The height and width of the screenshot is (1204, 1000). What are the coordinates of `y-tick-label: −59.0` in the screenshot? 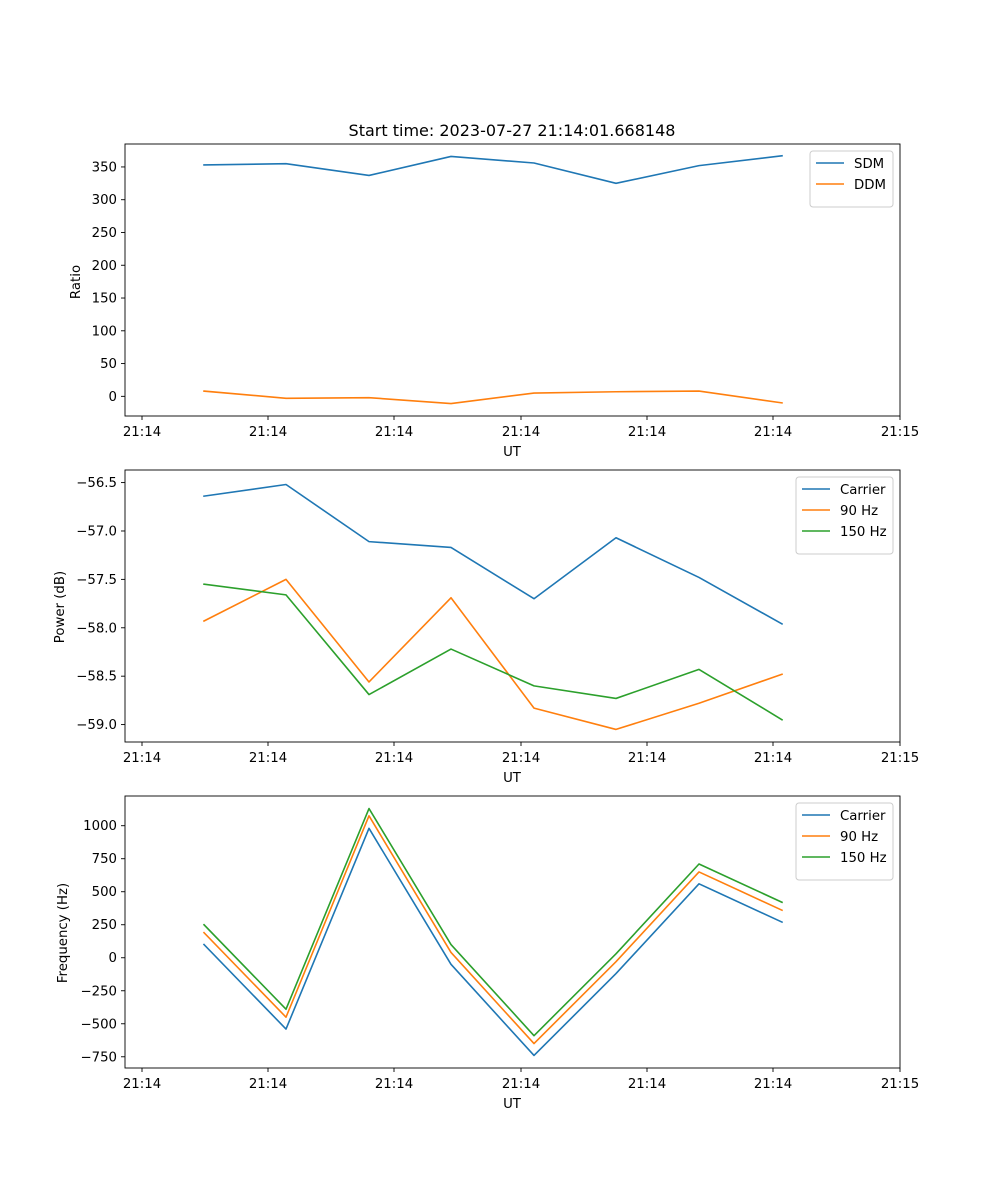 It's located at (96, 725).